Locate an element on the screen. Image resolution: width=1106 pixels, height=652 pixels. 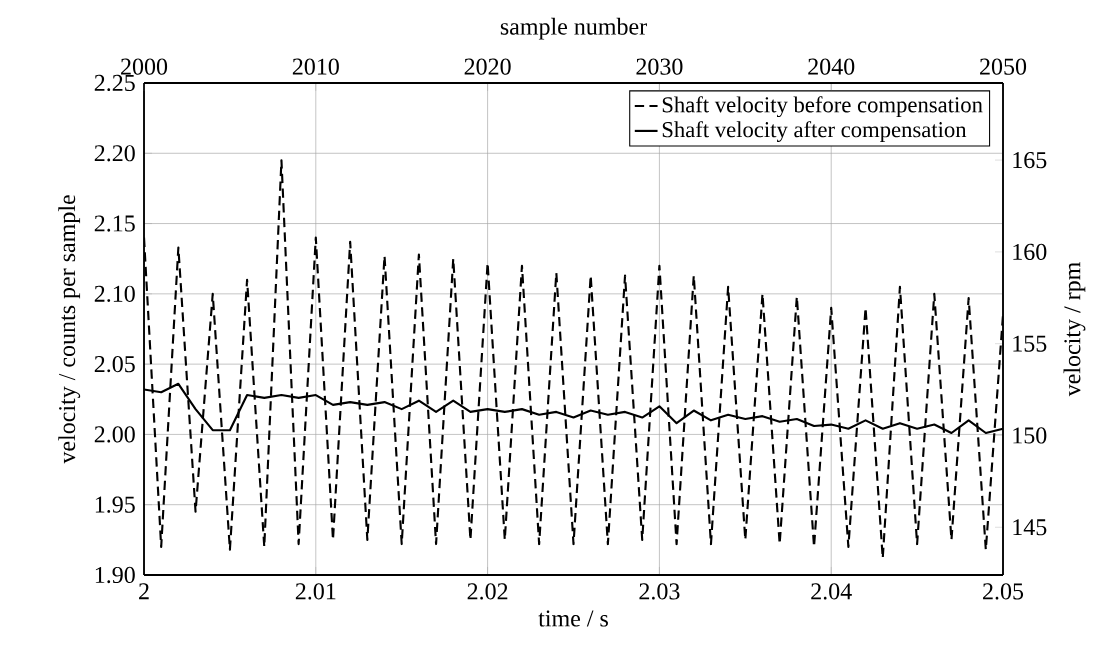
x2-tick-label: 2000 is located at coordinates (144, 66).